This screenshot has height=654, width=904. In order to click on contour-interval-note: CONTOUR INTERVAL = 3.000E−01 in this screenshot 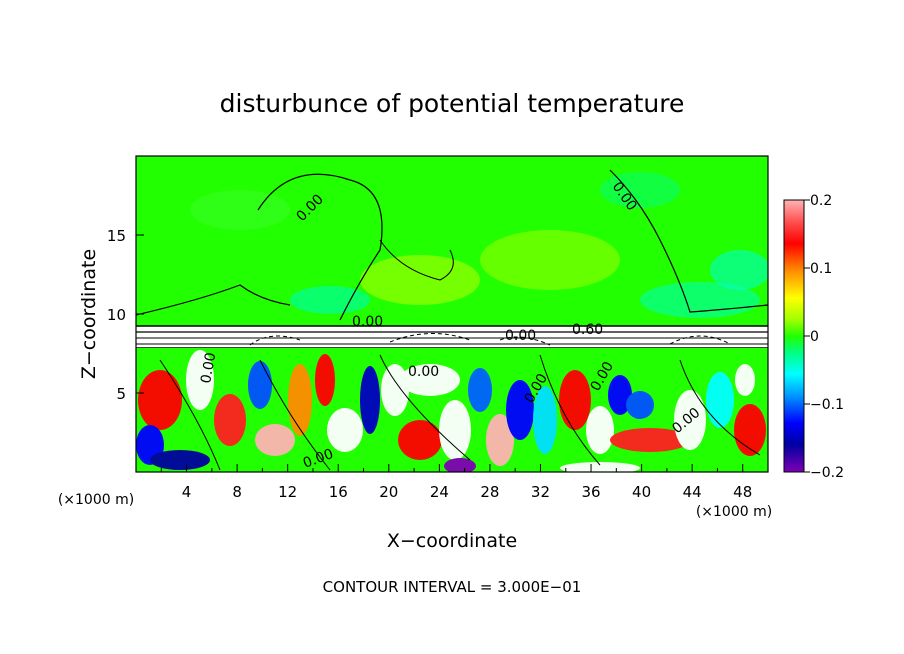, I will do `click(452, 587)`.